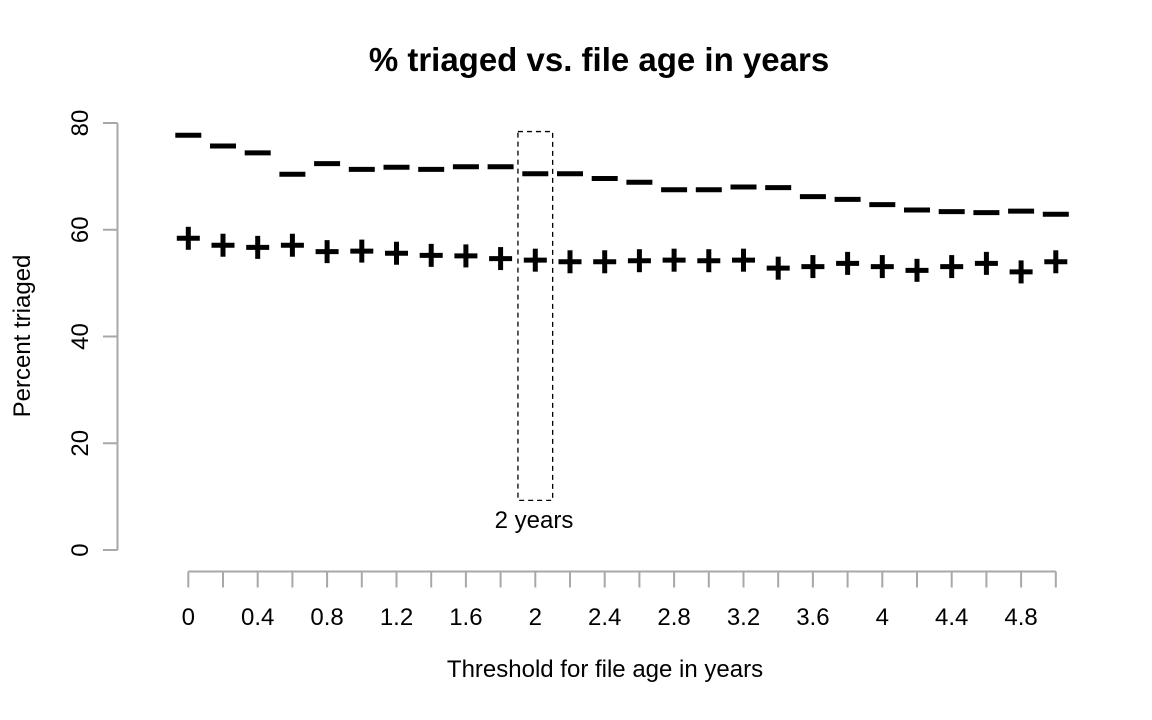 The width and height of the screenshot is (1152, 720). What do you see at coordinates (534, 520) in the screenshot?
I see `annotation-label: 2 years` at bounding box center [534, 520].